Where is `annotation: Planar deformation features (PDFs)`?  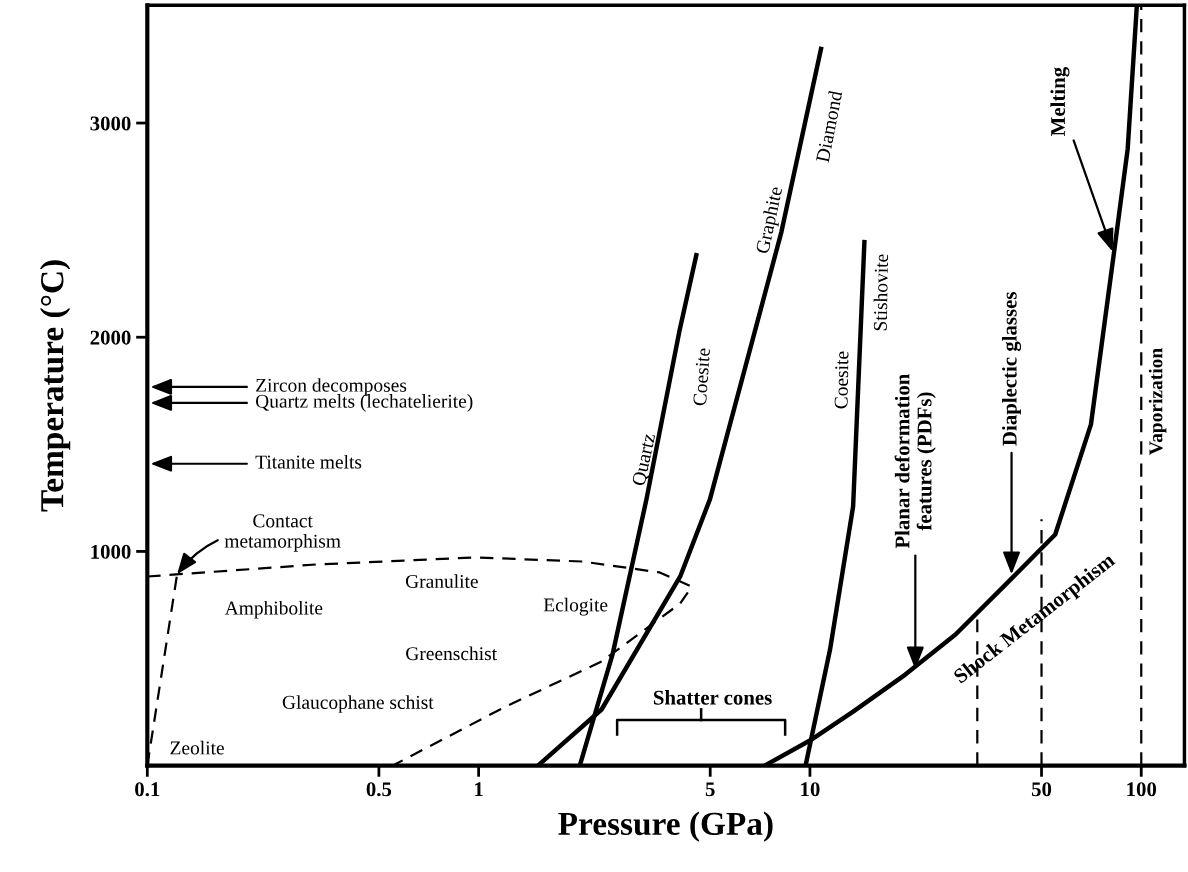 annotation: Planar deformation features (PDFs) is located at coordinates (915, 461).